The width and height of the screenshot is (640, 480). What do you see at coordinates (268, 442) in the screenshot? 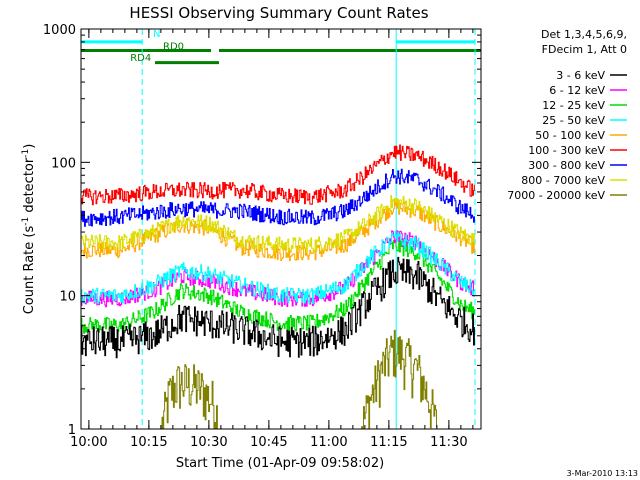
I see `x-tick-label: 10:45` at bounding box center [268, 442].